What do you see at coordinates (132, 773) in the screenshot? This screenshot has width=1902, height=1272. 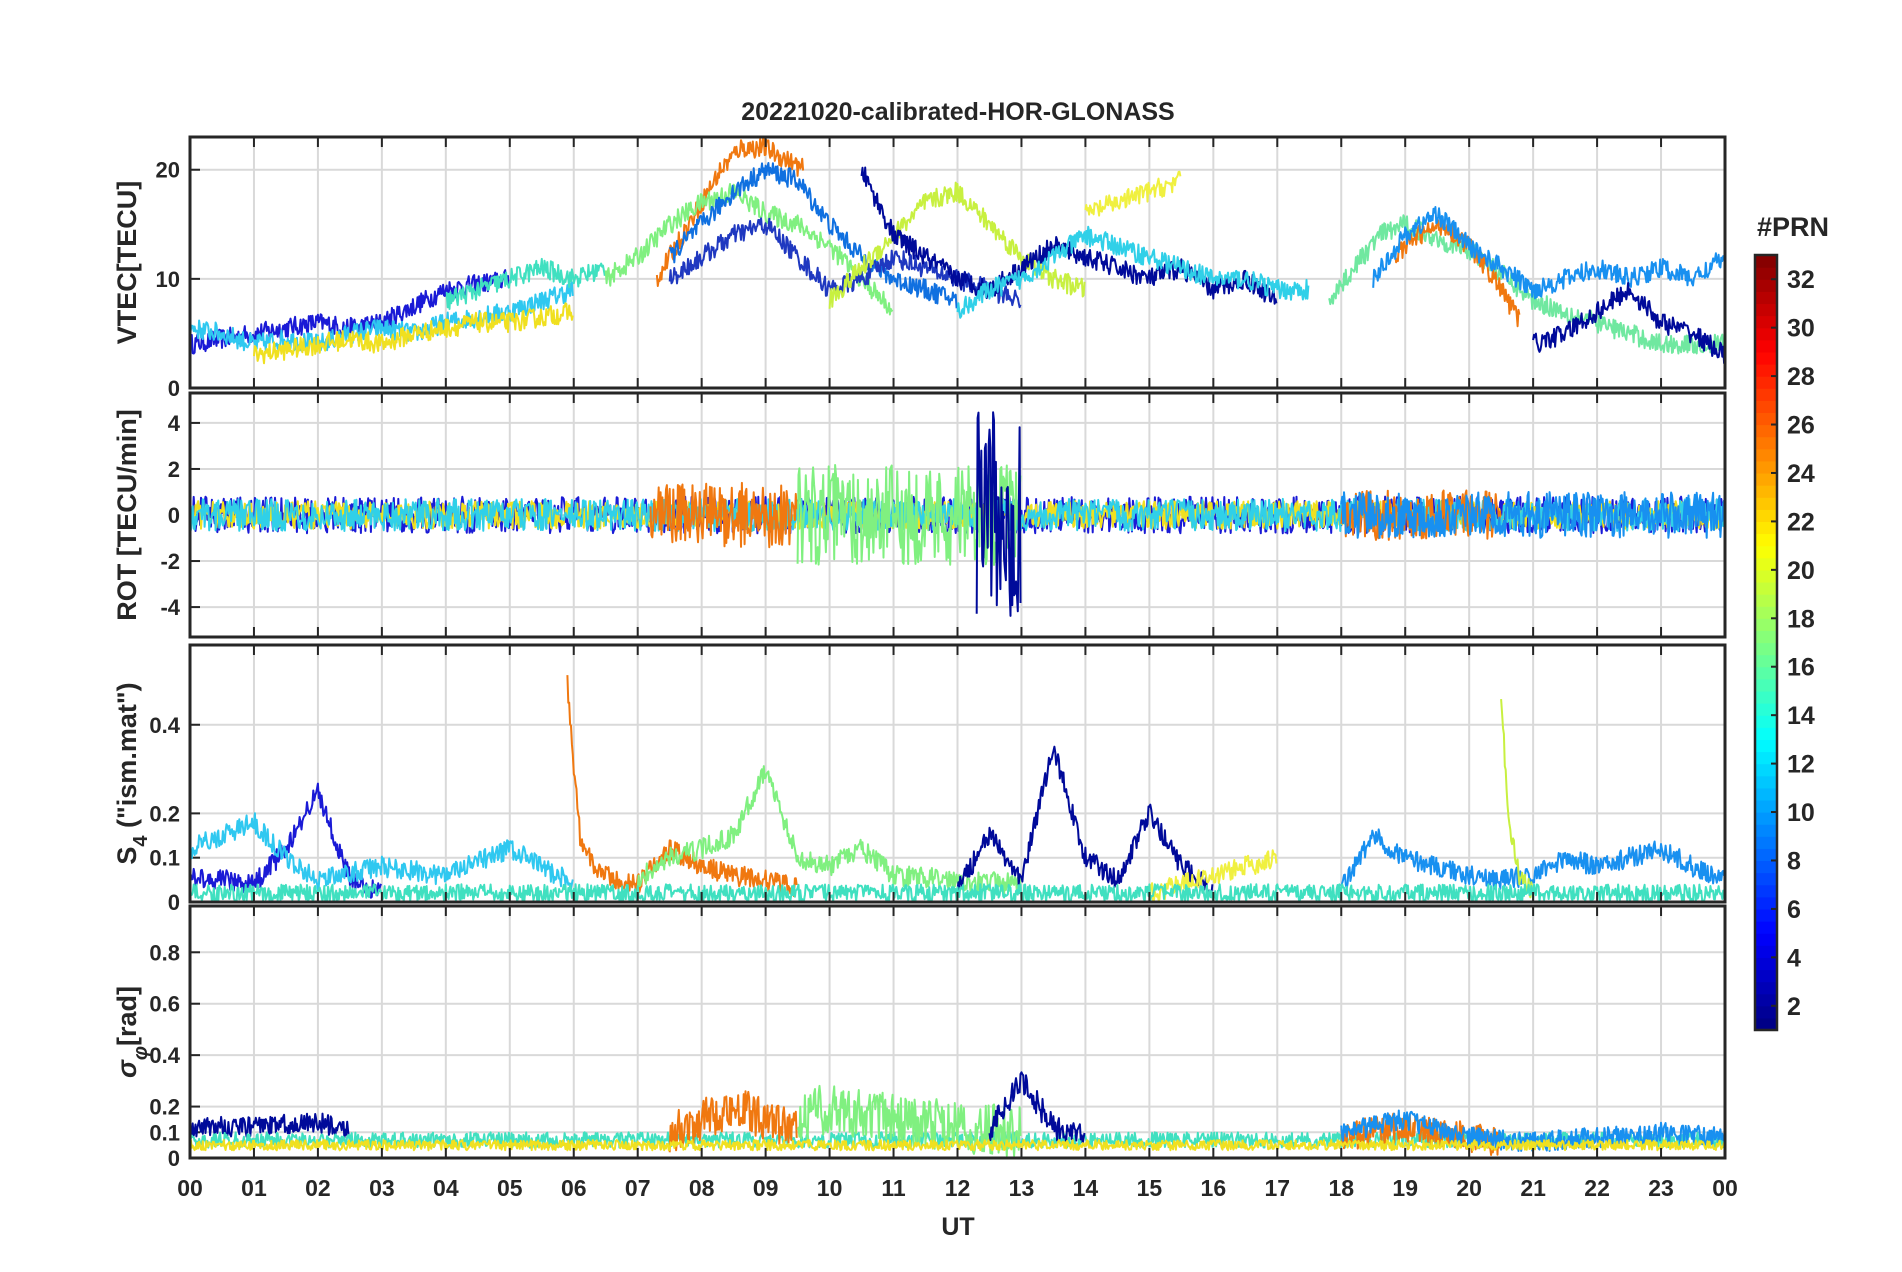 I see `y-axis-label: S4 ("ism.mat")` at bounding box center [132, 773].